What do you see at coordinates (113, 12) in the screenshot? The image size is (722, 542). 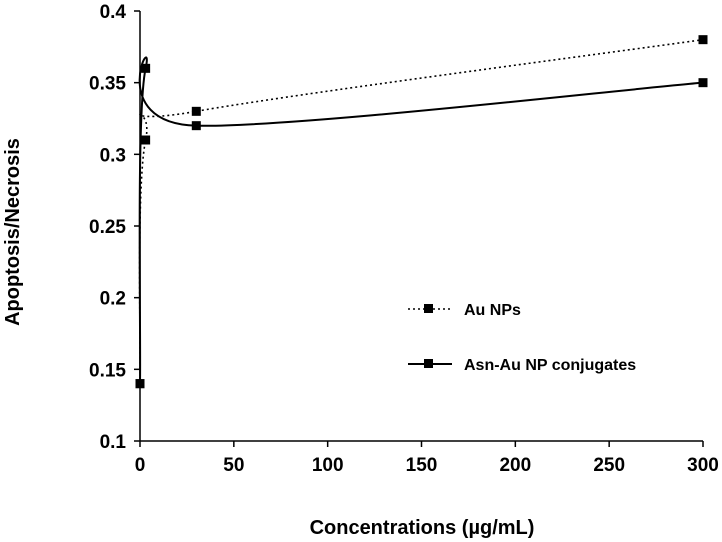 I see `y-tick-label: 0.4` at bounding box center [113, 12].